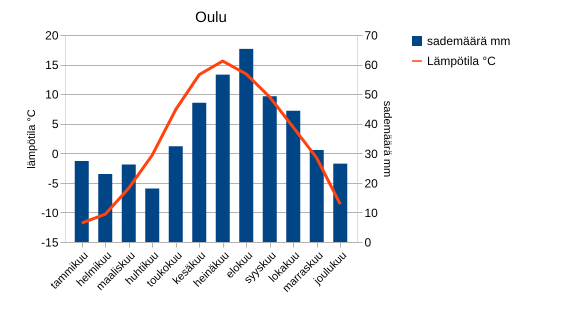 This screenshot has height=329, width=583. What do you see at coordinates (50, 213) in the screenshot?
I see `y-tick-label: -10` at bounding box center [50, 213].